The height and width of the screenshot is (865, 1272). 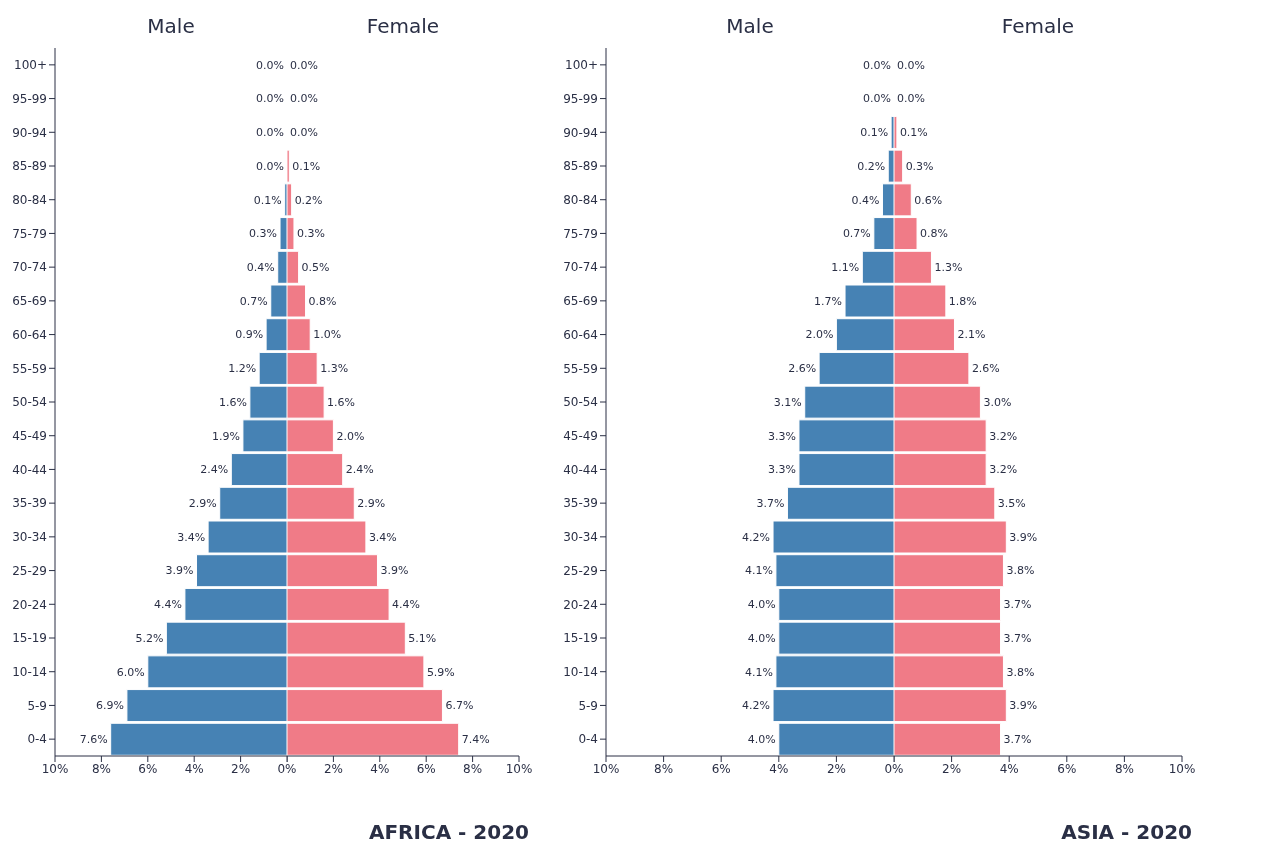 What do you see at coordinates (253, 301) in the screenshot?
I see `data-label: 0.7%` at bounding box center [253, 301].